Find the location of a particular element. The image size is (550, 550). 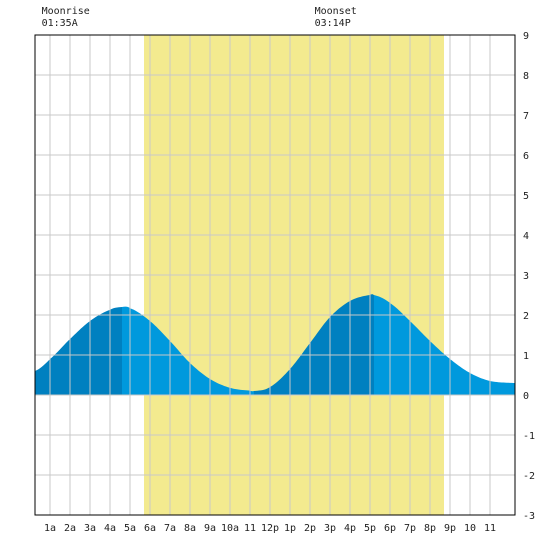

x-tick-label: 8a is located at coordinates (190, 528).